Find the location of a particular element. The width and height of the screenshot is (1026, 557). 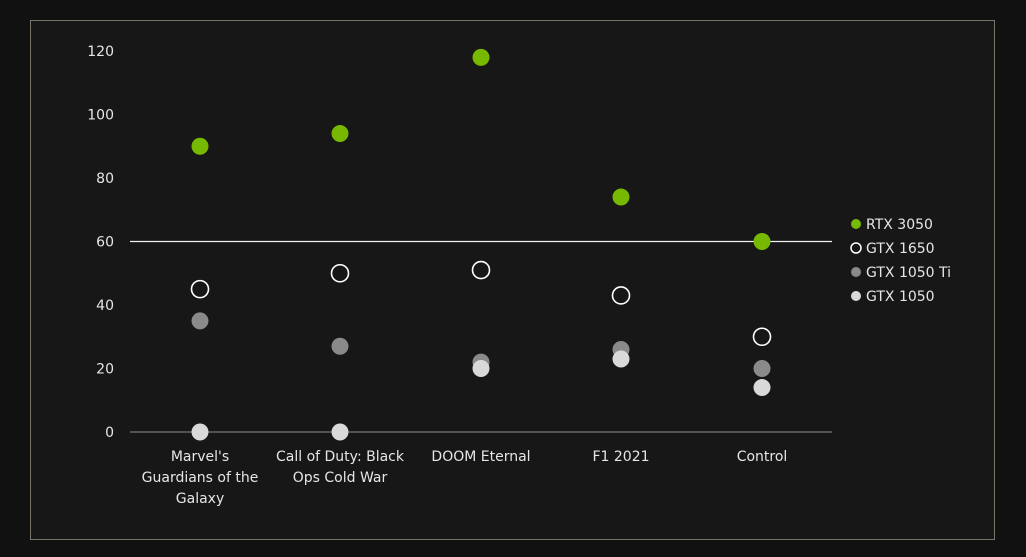

x-category-label: Call of Duty: Black Ops Cold War is located at coordinates (340, 467).